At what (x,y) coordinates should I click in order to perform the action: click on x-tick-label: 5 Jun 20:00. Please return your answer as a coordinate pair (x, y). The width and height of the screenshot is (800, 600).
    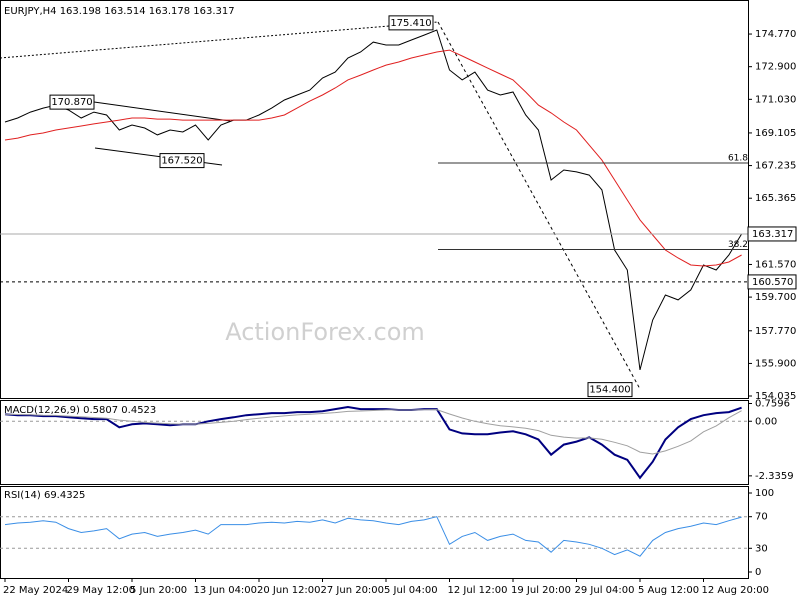
    Looking at the image, I should click on (158, 590).